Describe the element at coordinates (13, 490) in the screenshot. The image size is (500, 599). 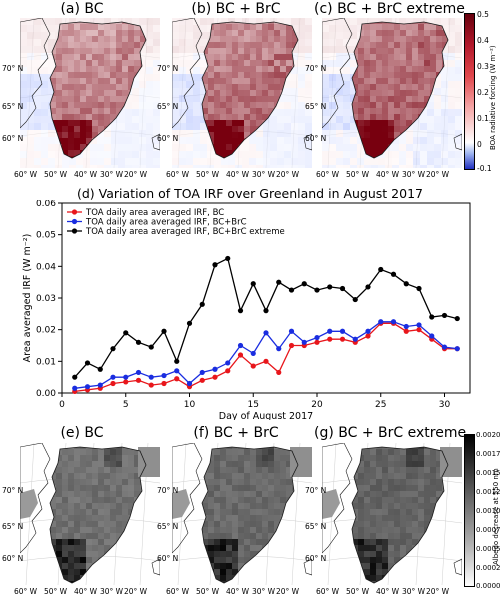
I see `lat-label-e-70: 70° N` at that location.